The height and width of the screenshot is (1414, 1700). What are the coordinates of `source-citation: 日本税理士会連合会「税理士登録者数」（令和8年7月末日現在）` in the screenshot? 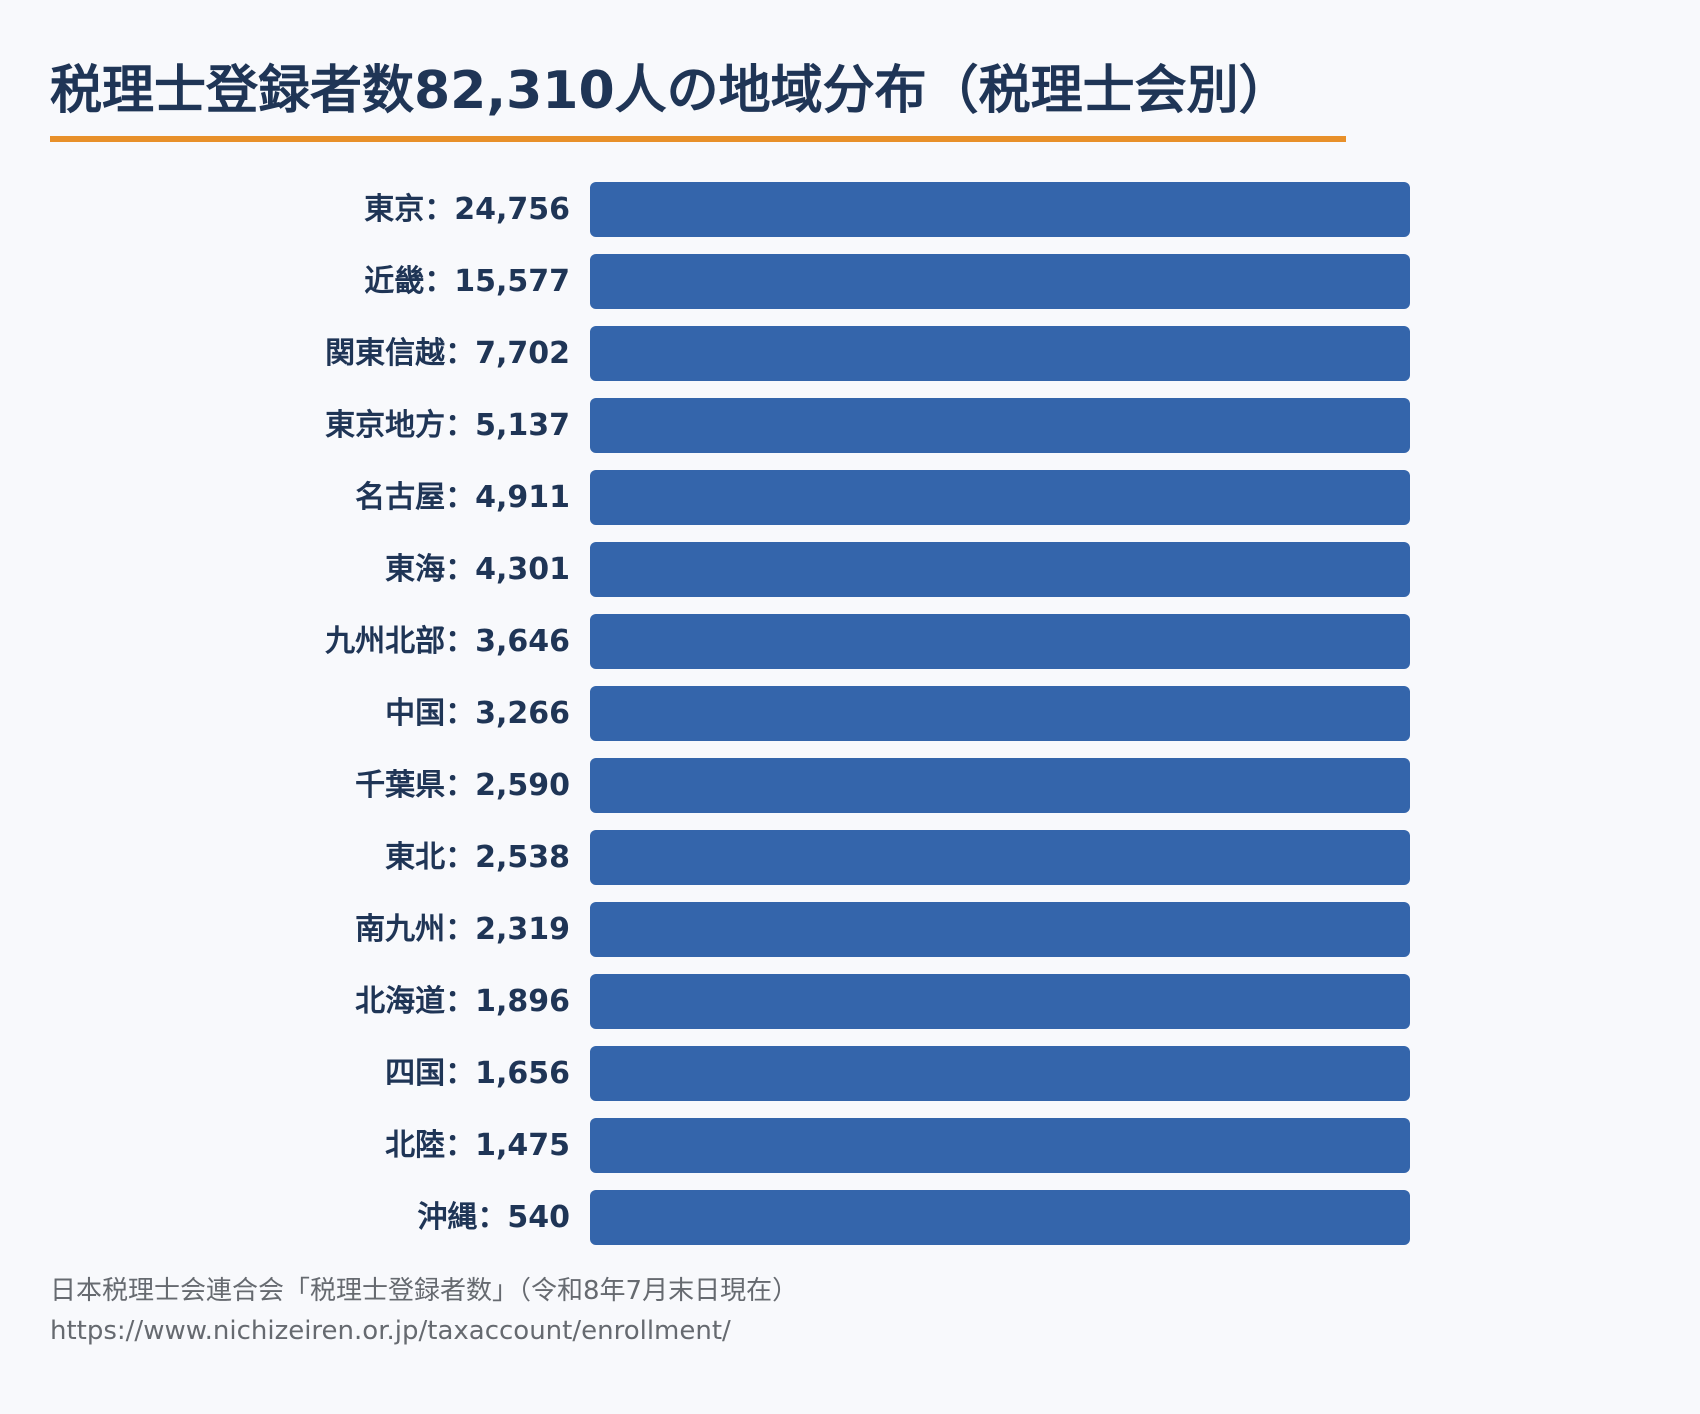 It's located at (424, 1291).